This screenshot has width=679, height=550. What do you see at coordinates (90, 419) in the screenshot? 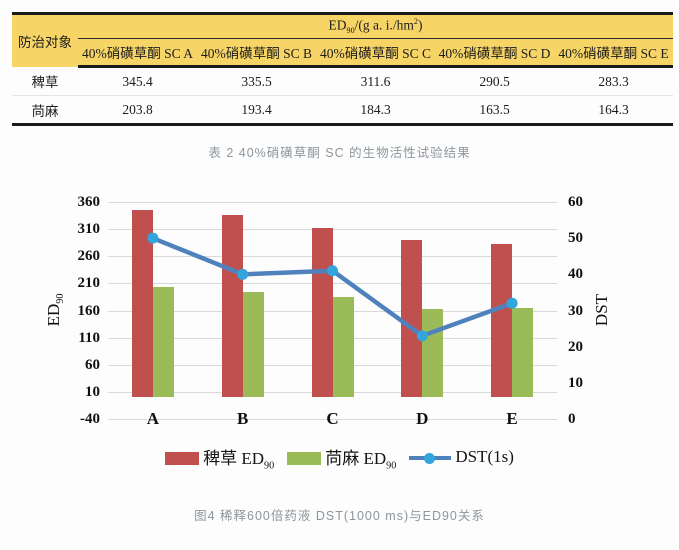
I see `left-axis-tick: -40` at bounding box center [90, 419].